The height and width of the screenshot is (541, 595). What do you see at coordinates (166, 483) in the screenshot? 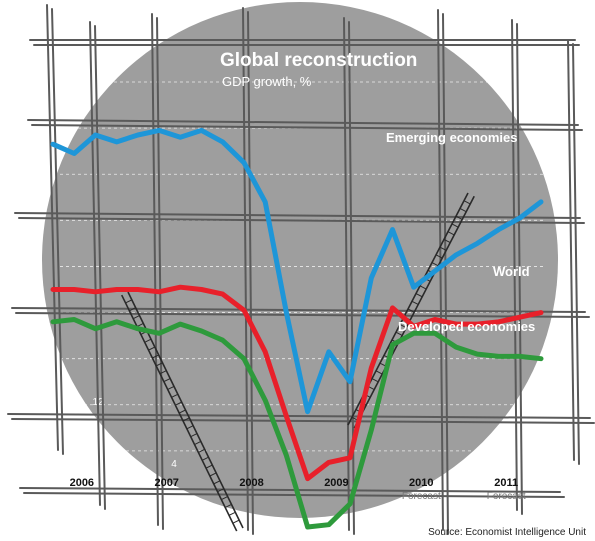
I see `x-tick-label: 2007` at bounding box center [166, 483].